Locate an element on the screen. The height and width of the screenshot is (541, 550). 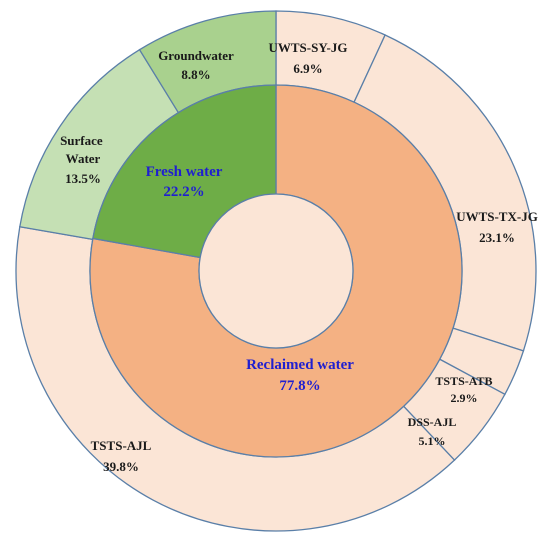
label-dss-ajl-name: DSS-AJL is located at coordinates (432, 422).